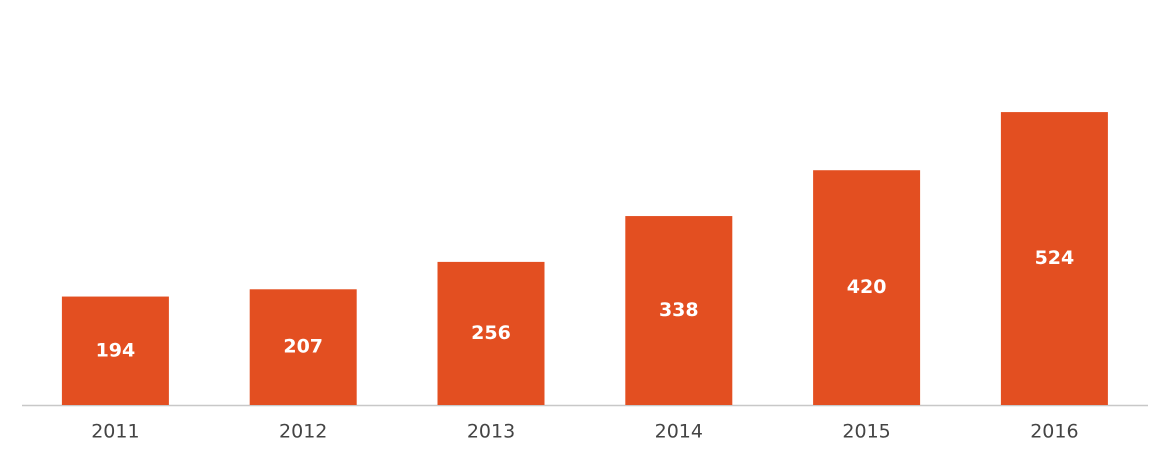 Image resolution: width=1171 pixels, height=456 pixels. What do you see at coordinates (1054, 432) in the screenshot?
I see `x-tick-label: 2016` at bounding box center [1054, 432].